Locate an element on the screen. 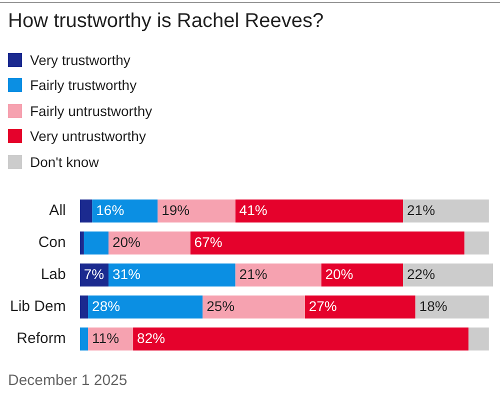 The height and width of the screenshot is (396, 500). legend-label: Fairly untrustworthy is located at coordinates (91, 110).